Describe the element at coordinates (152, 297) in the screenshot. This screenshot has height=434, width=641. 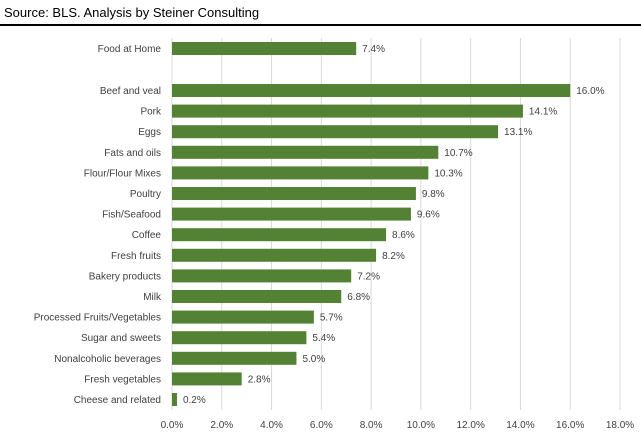
I see `category-label: Milk` at that location.